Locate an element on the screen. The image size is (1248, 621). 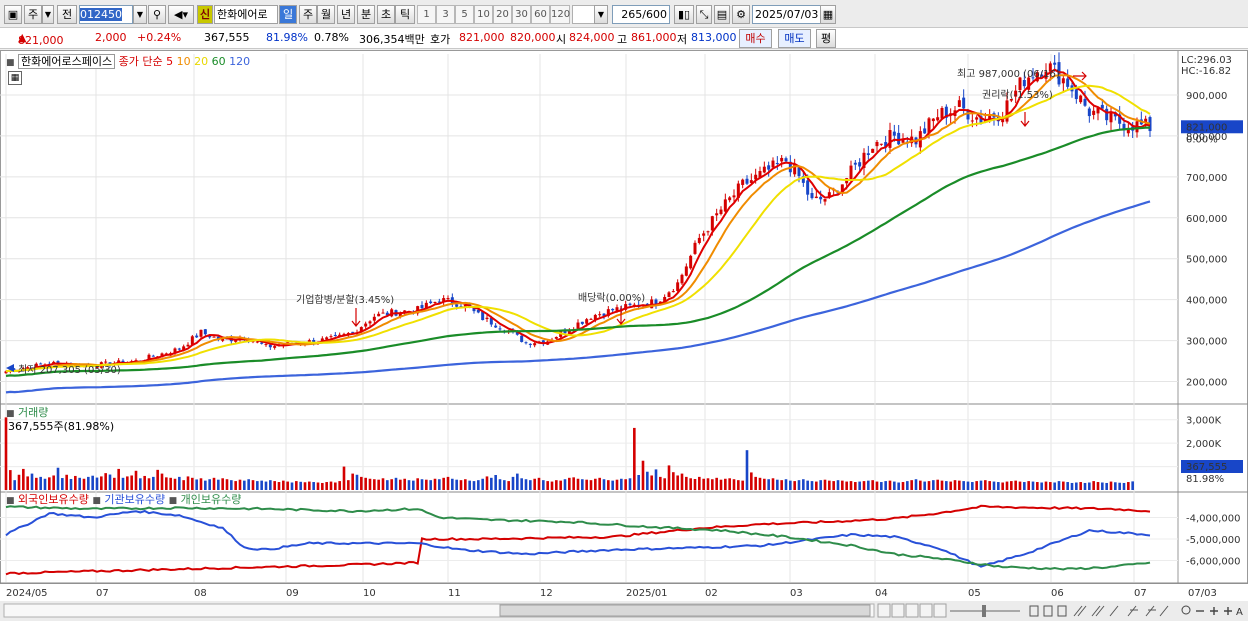
num-button-20: 20 is located at coordinates (502, 14).